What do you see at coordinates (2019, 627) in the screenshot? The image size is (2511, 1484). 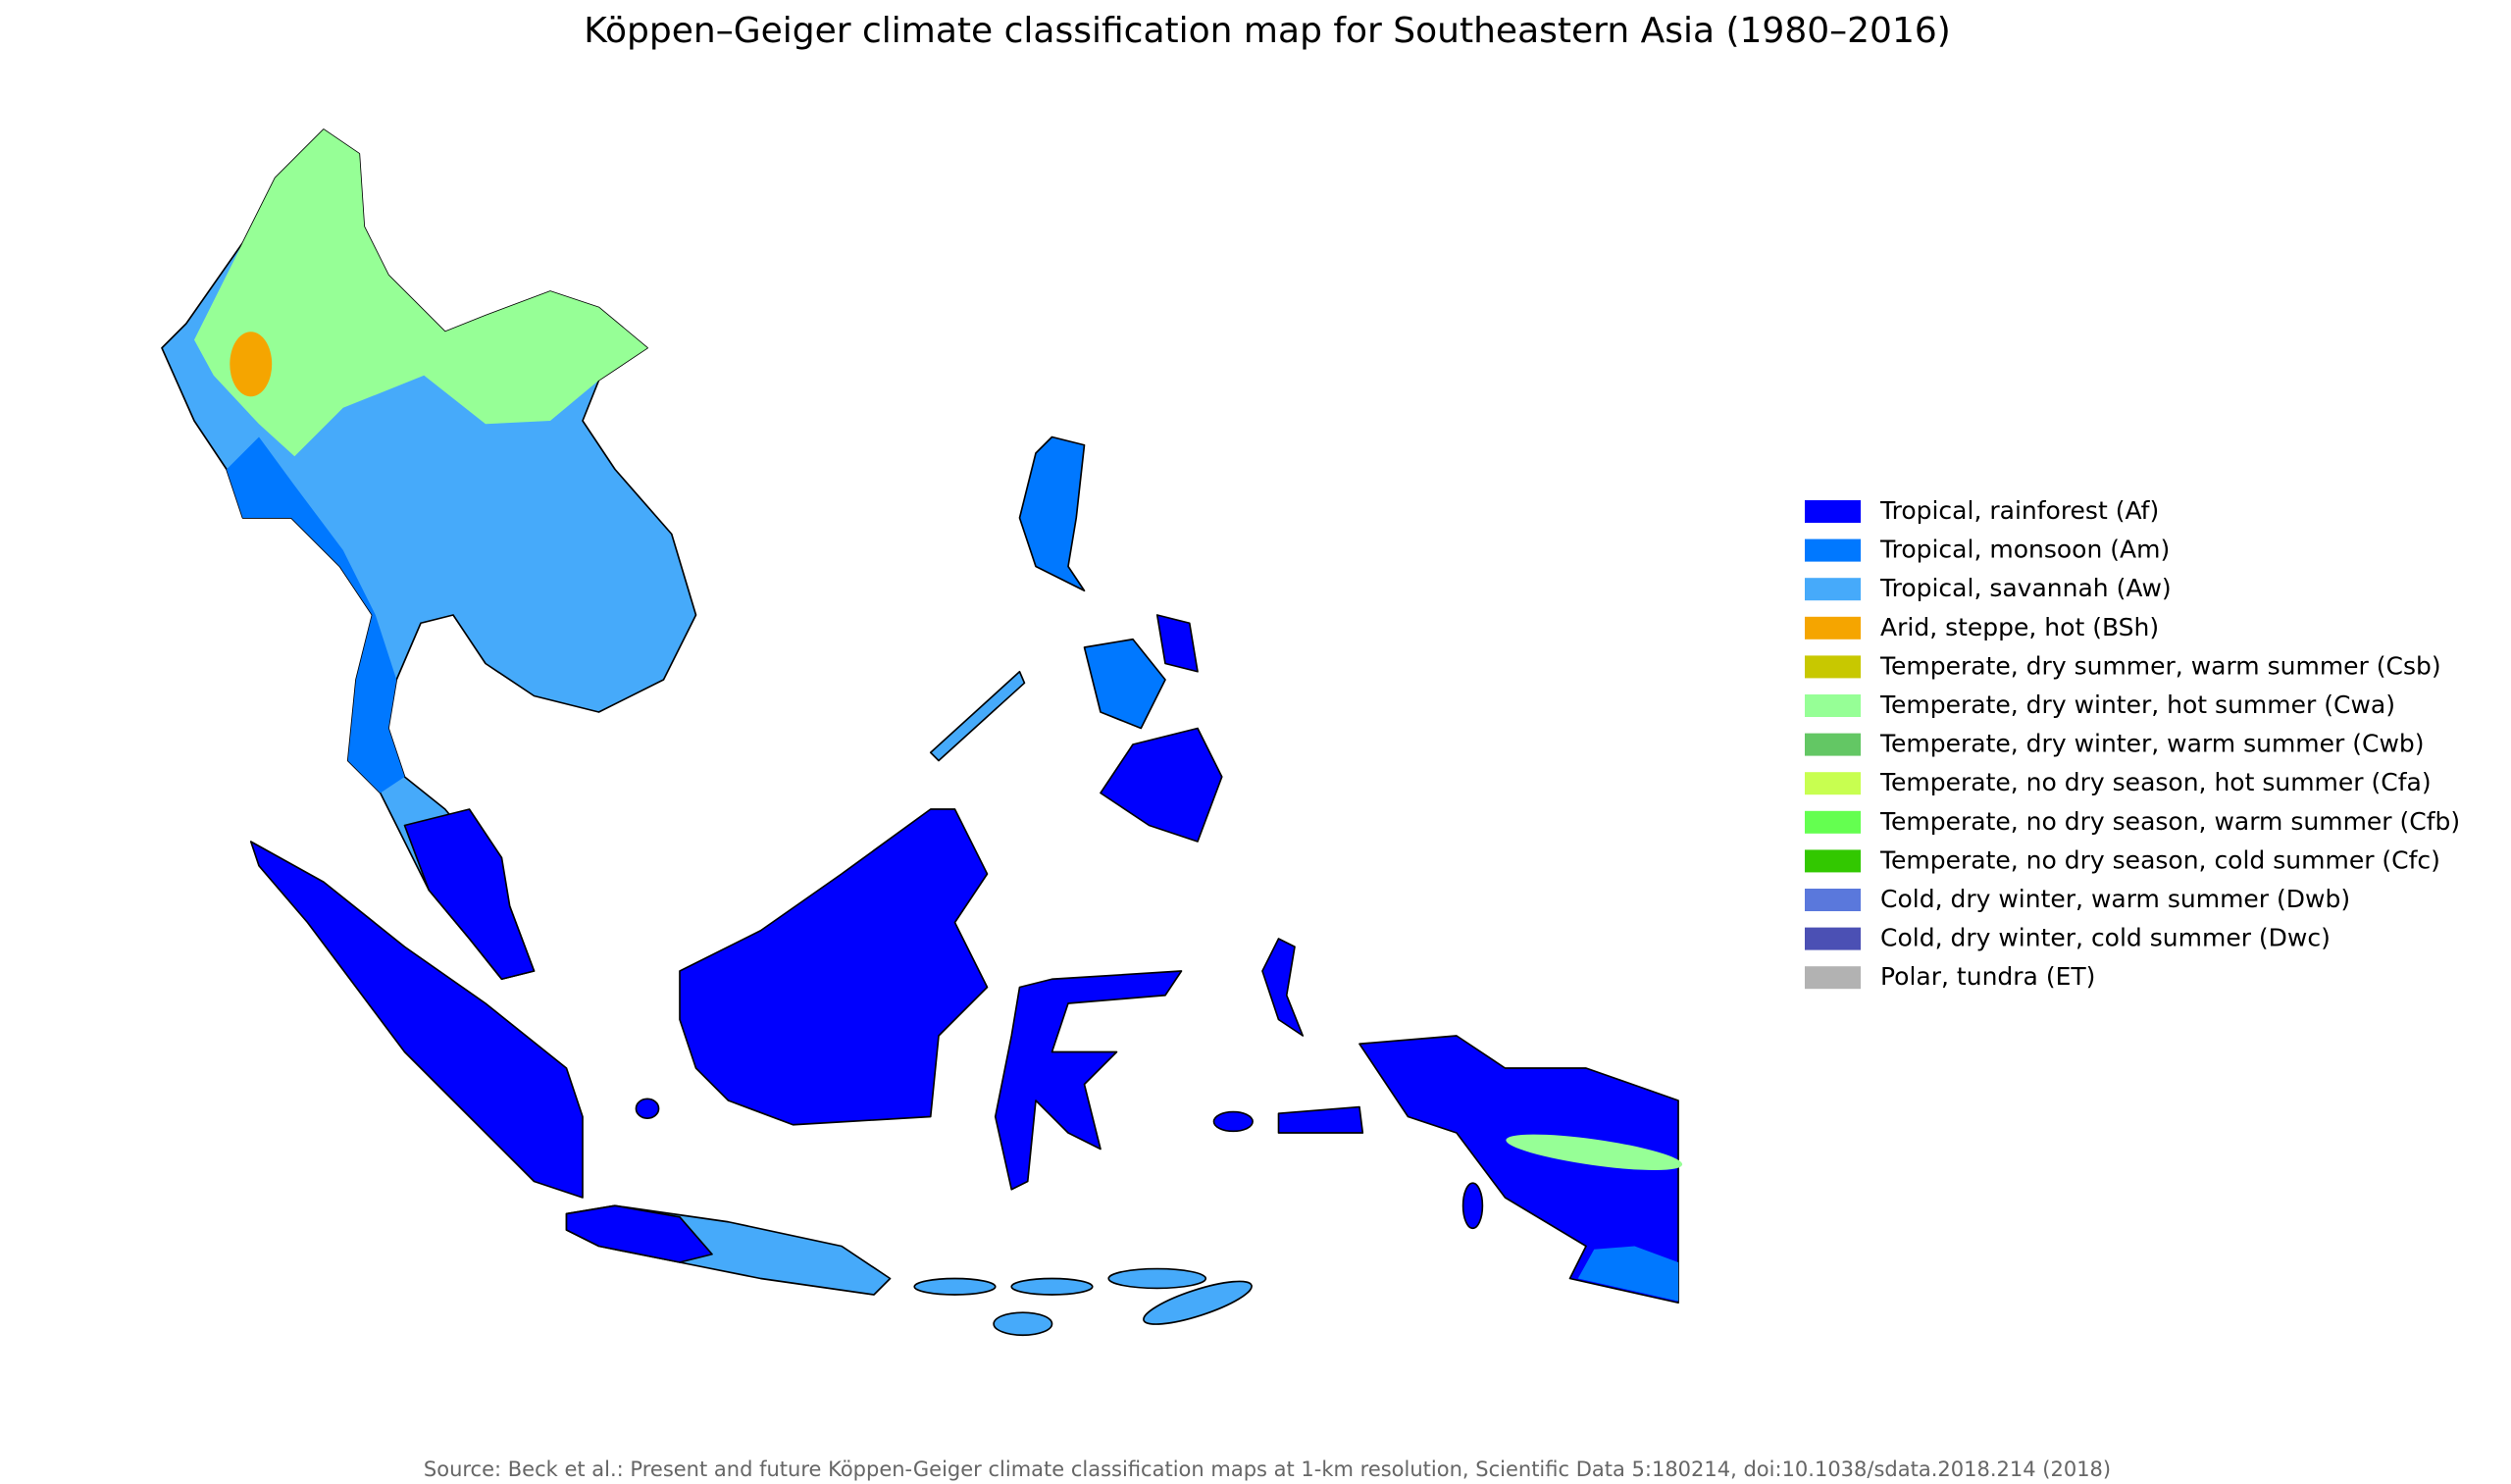 I see `legend-label: Arid, steppe, hot (BSh)` at bounding box center [2019, 627].